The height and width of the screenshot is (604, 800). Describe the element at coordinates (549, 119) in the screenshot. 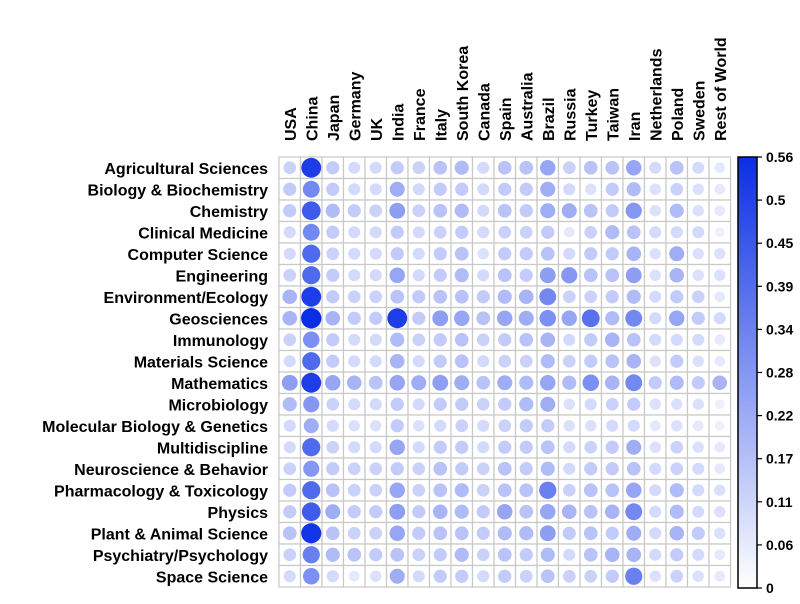

I see `column-label: Brazil` at that location.